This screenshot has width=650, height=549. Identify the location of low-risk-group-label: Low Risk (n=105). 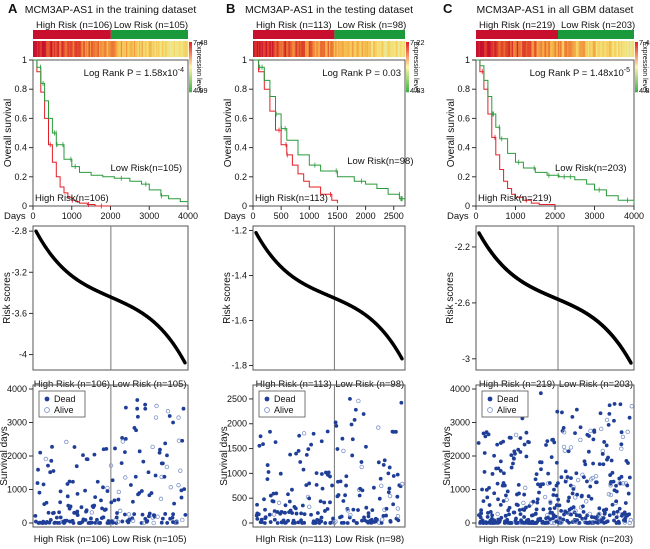
(149, 539).